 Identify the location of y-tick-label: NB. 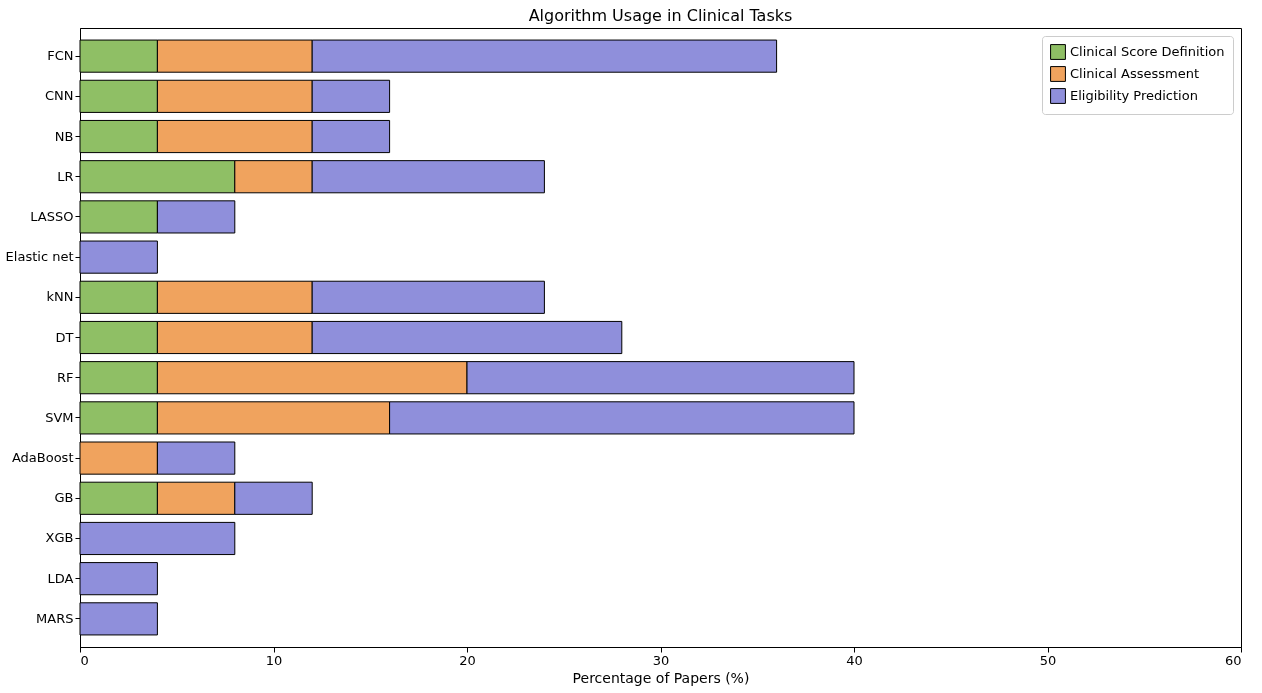
(64, 136).